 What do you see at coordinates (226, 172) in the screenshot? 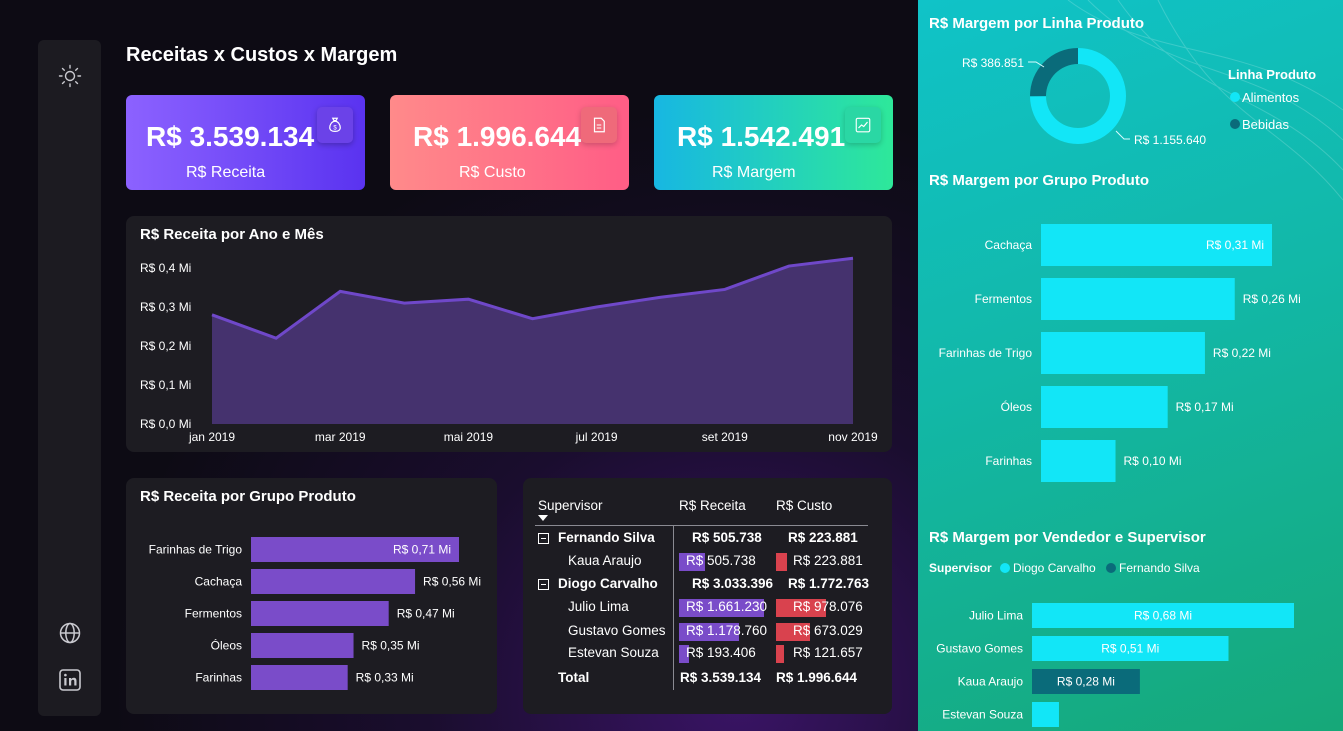
I see `kpi-receita-label: R$ Receita` at bounding box center [226, 172].